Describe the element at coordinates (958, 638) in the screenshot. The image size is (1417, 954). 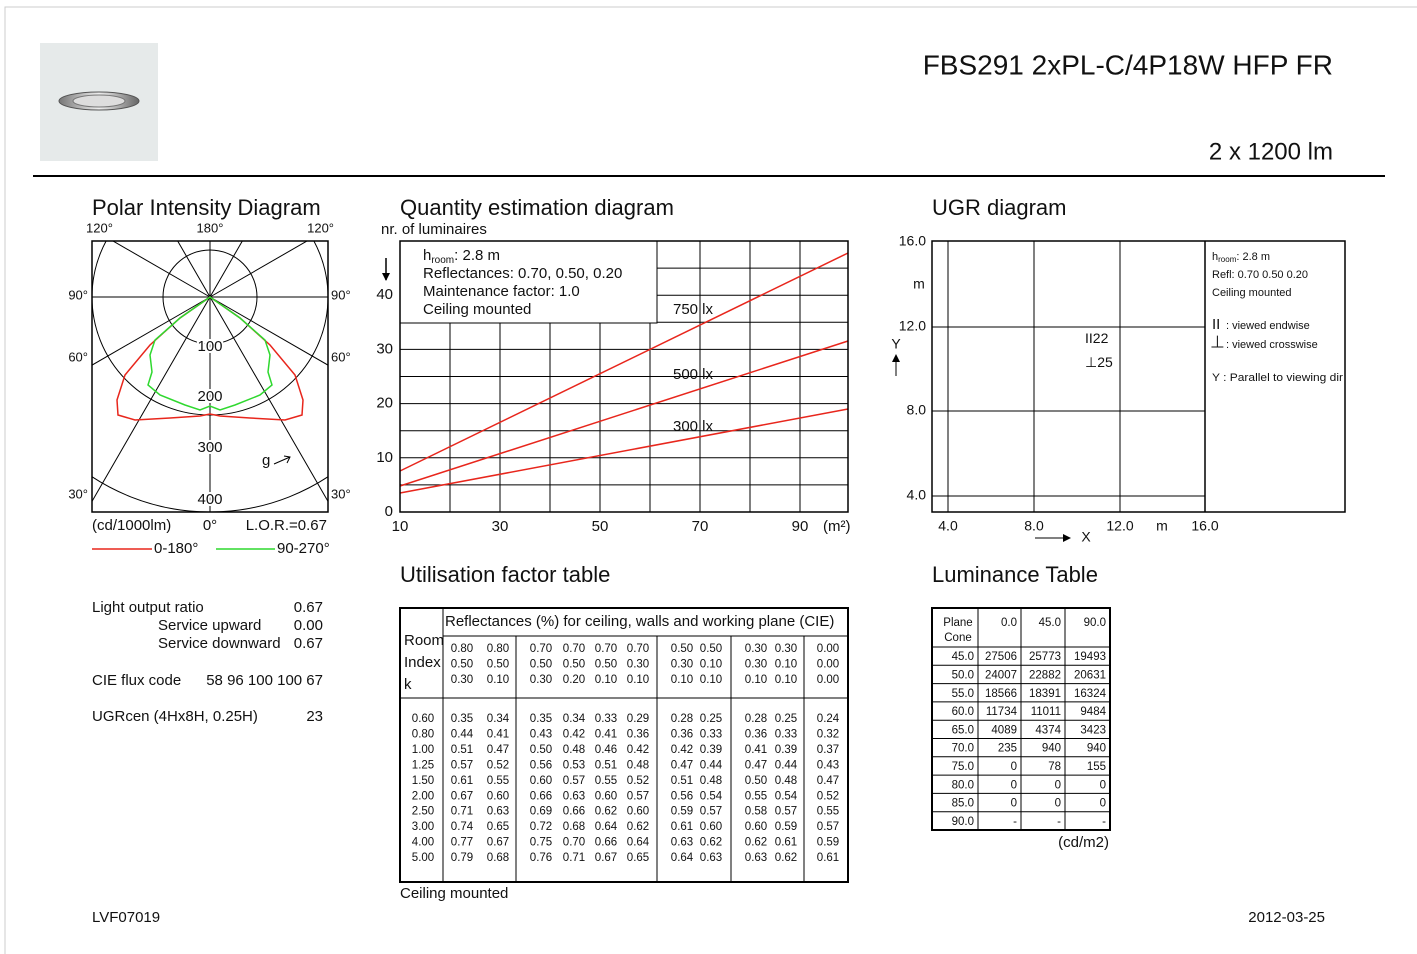
I see `corner-label: Cone` at that location.